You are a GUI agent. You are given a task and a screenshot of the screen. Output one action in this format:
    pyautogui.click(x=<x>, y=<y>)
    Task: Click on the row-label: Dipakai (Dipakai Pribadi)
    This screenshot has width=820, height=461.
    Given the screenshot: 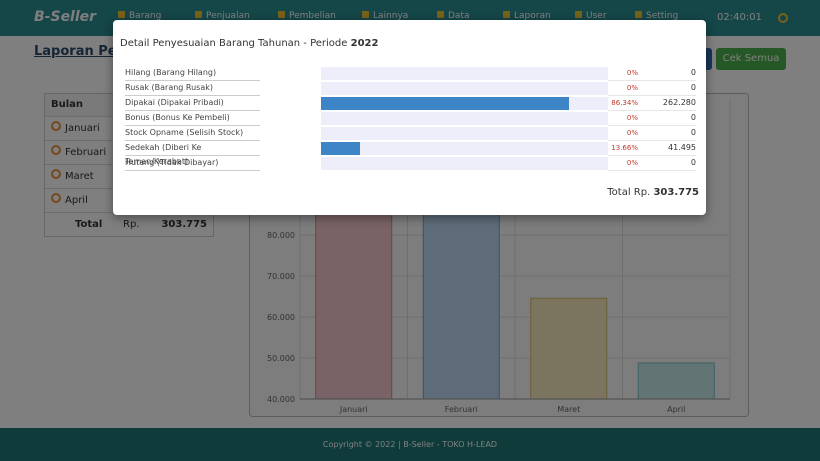 What is the action you would take?
    pyautogui.click(x=192, y=103)
    